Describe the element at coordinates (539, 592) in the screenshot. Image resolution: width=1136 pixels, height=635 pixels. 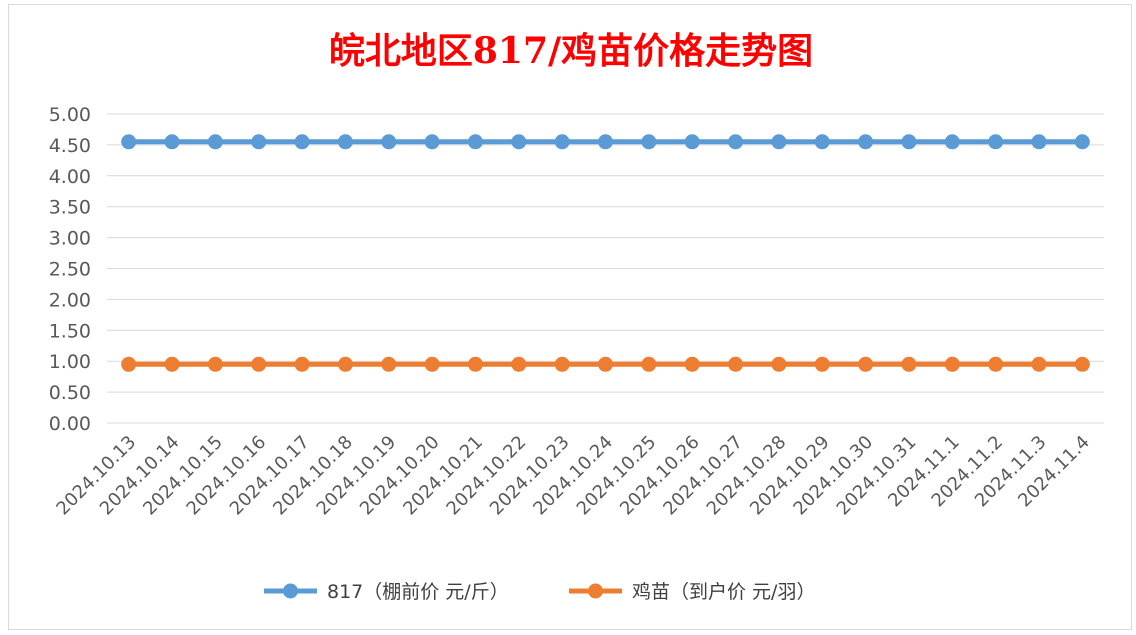
I see `legend: 817（棚前价 元/斤） 鸡苗（到户价 元/羽）` at that location.